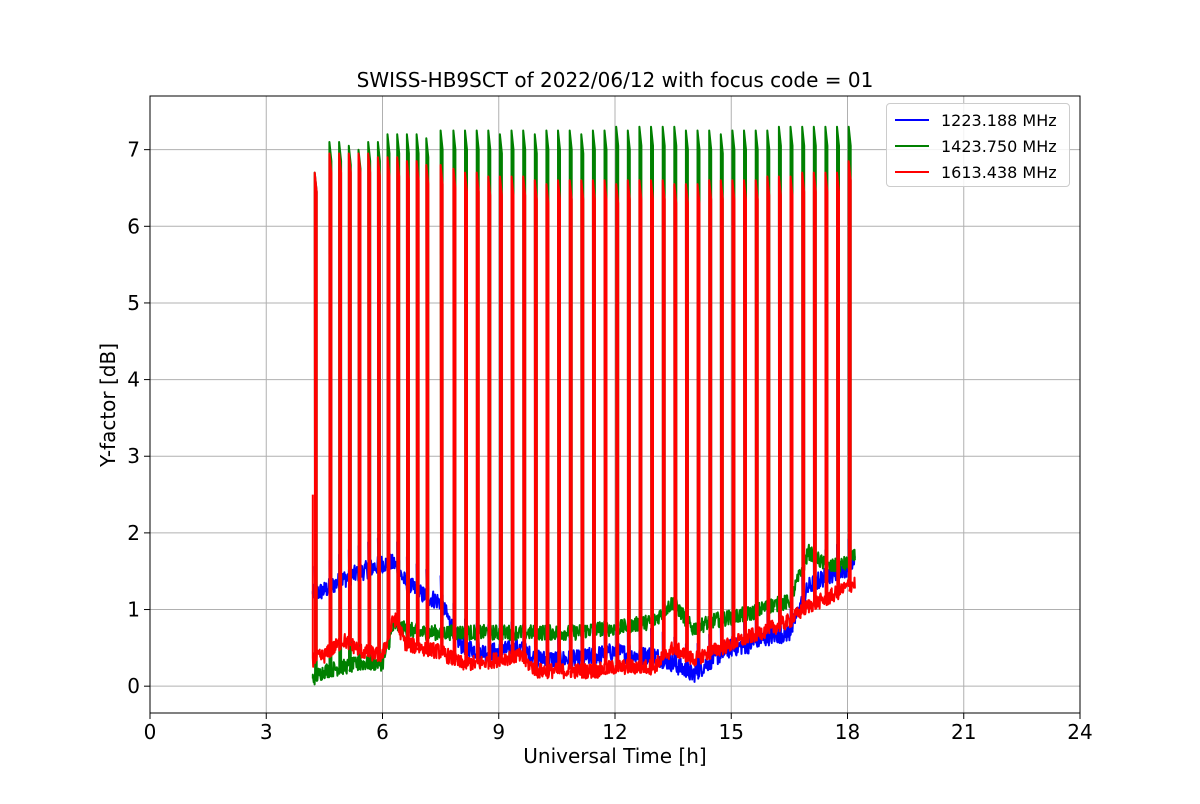 The width and height of the screenshot is (1200, 804). Describe the element at coordinates (382, 732) in the screenshot. I see `x-tick-label: 6` at that location.